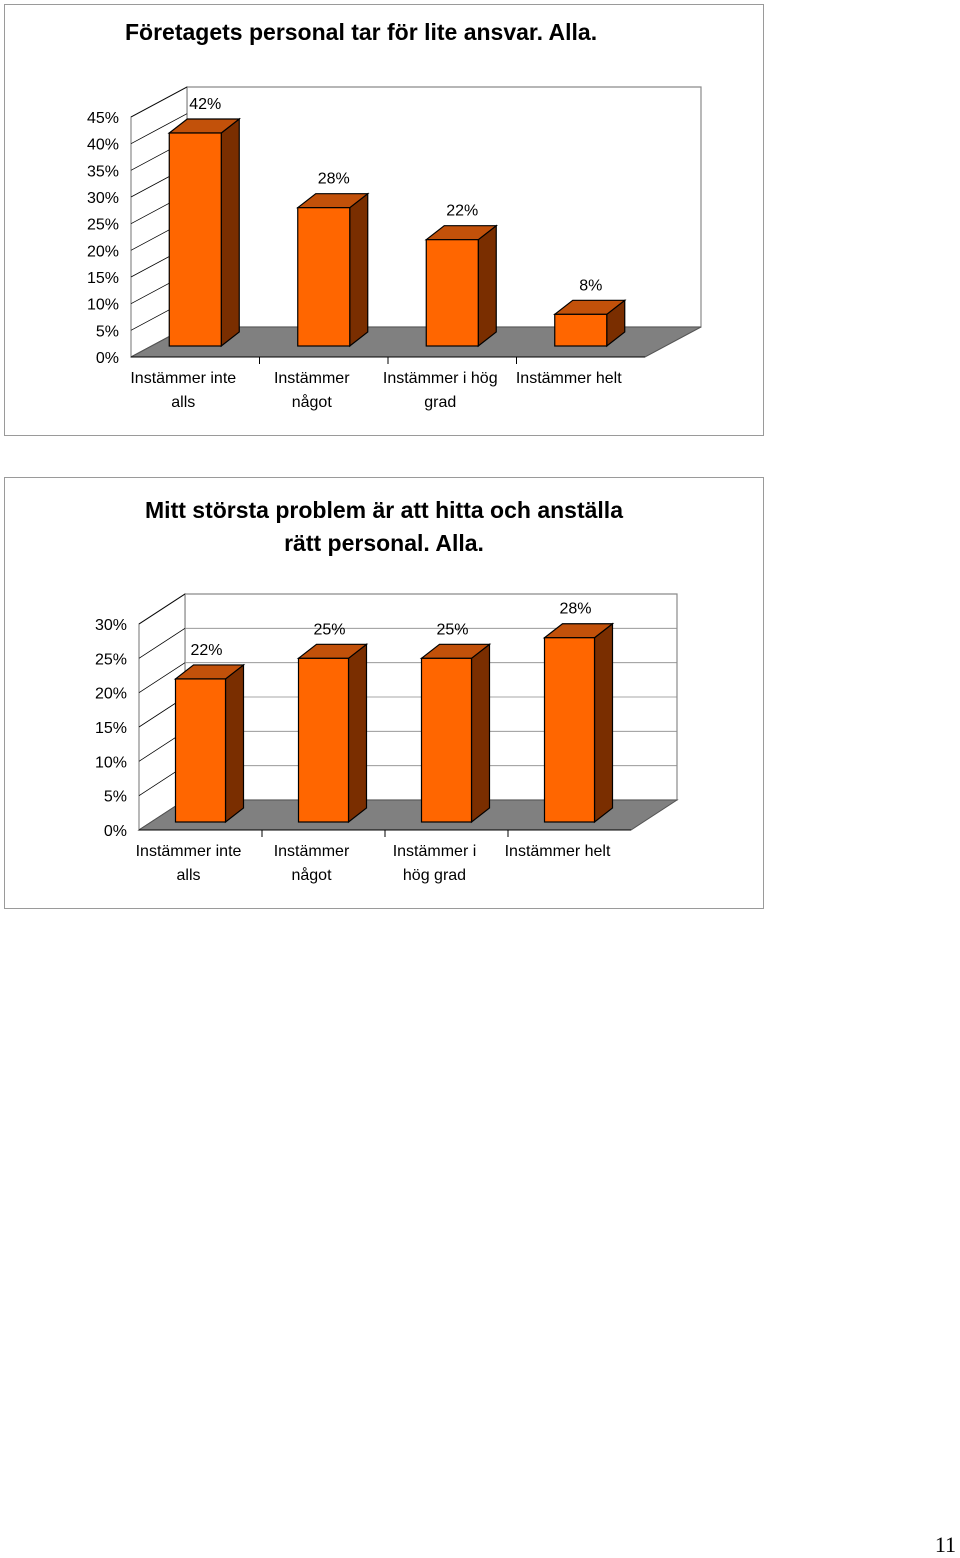  Describe the element at coordinates (103, 145) in the screenshot. I see `chart-1-y-tick-label: 40%` at that location.